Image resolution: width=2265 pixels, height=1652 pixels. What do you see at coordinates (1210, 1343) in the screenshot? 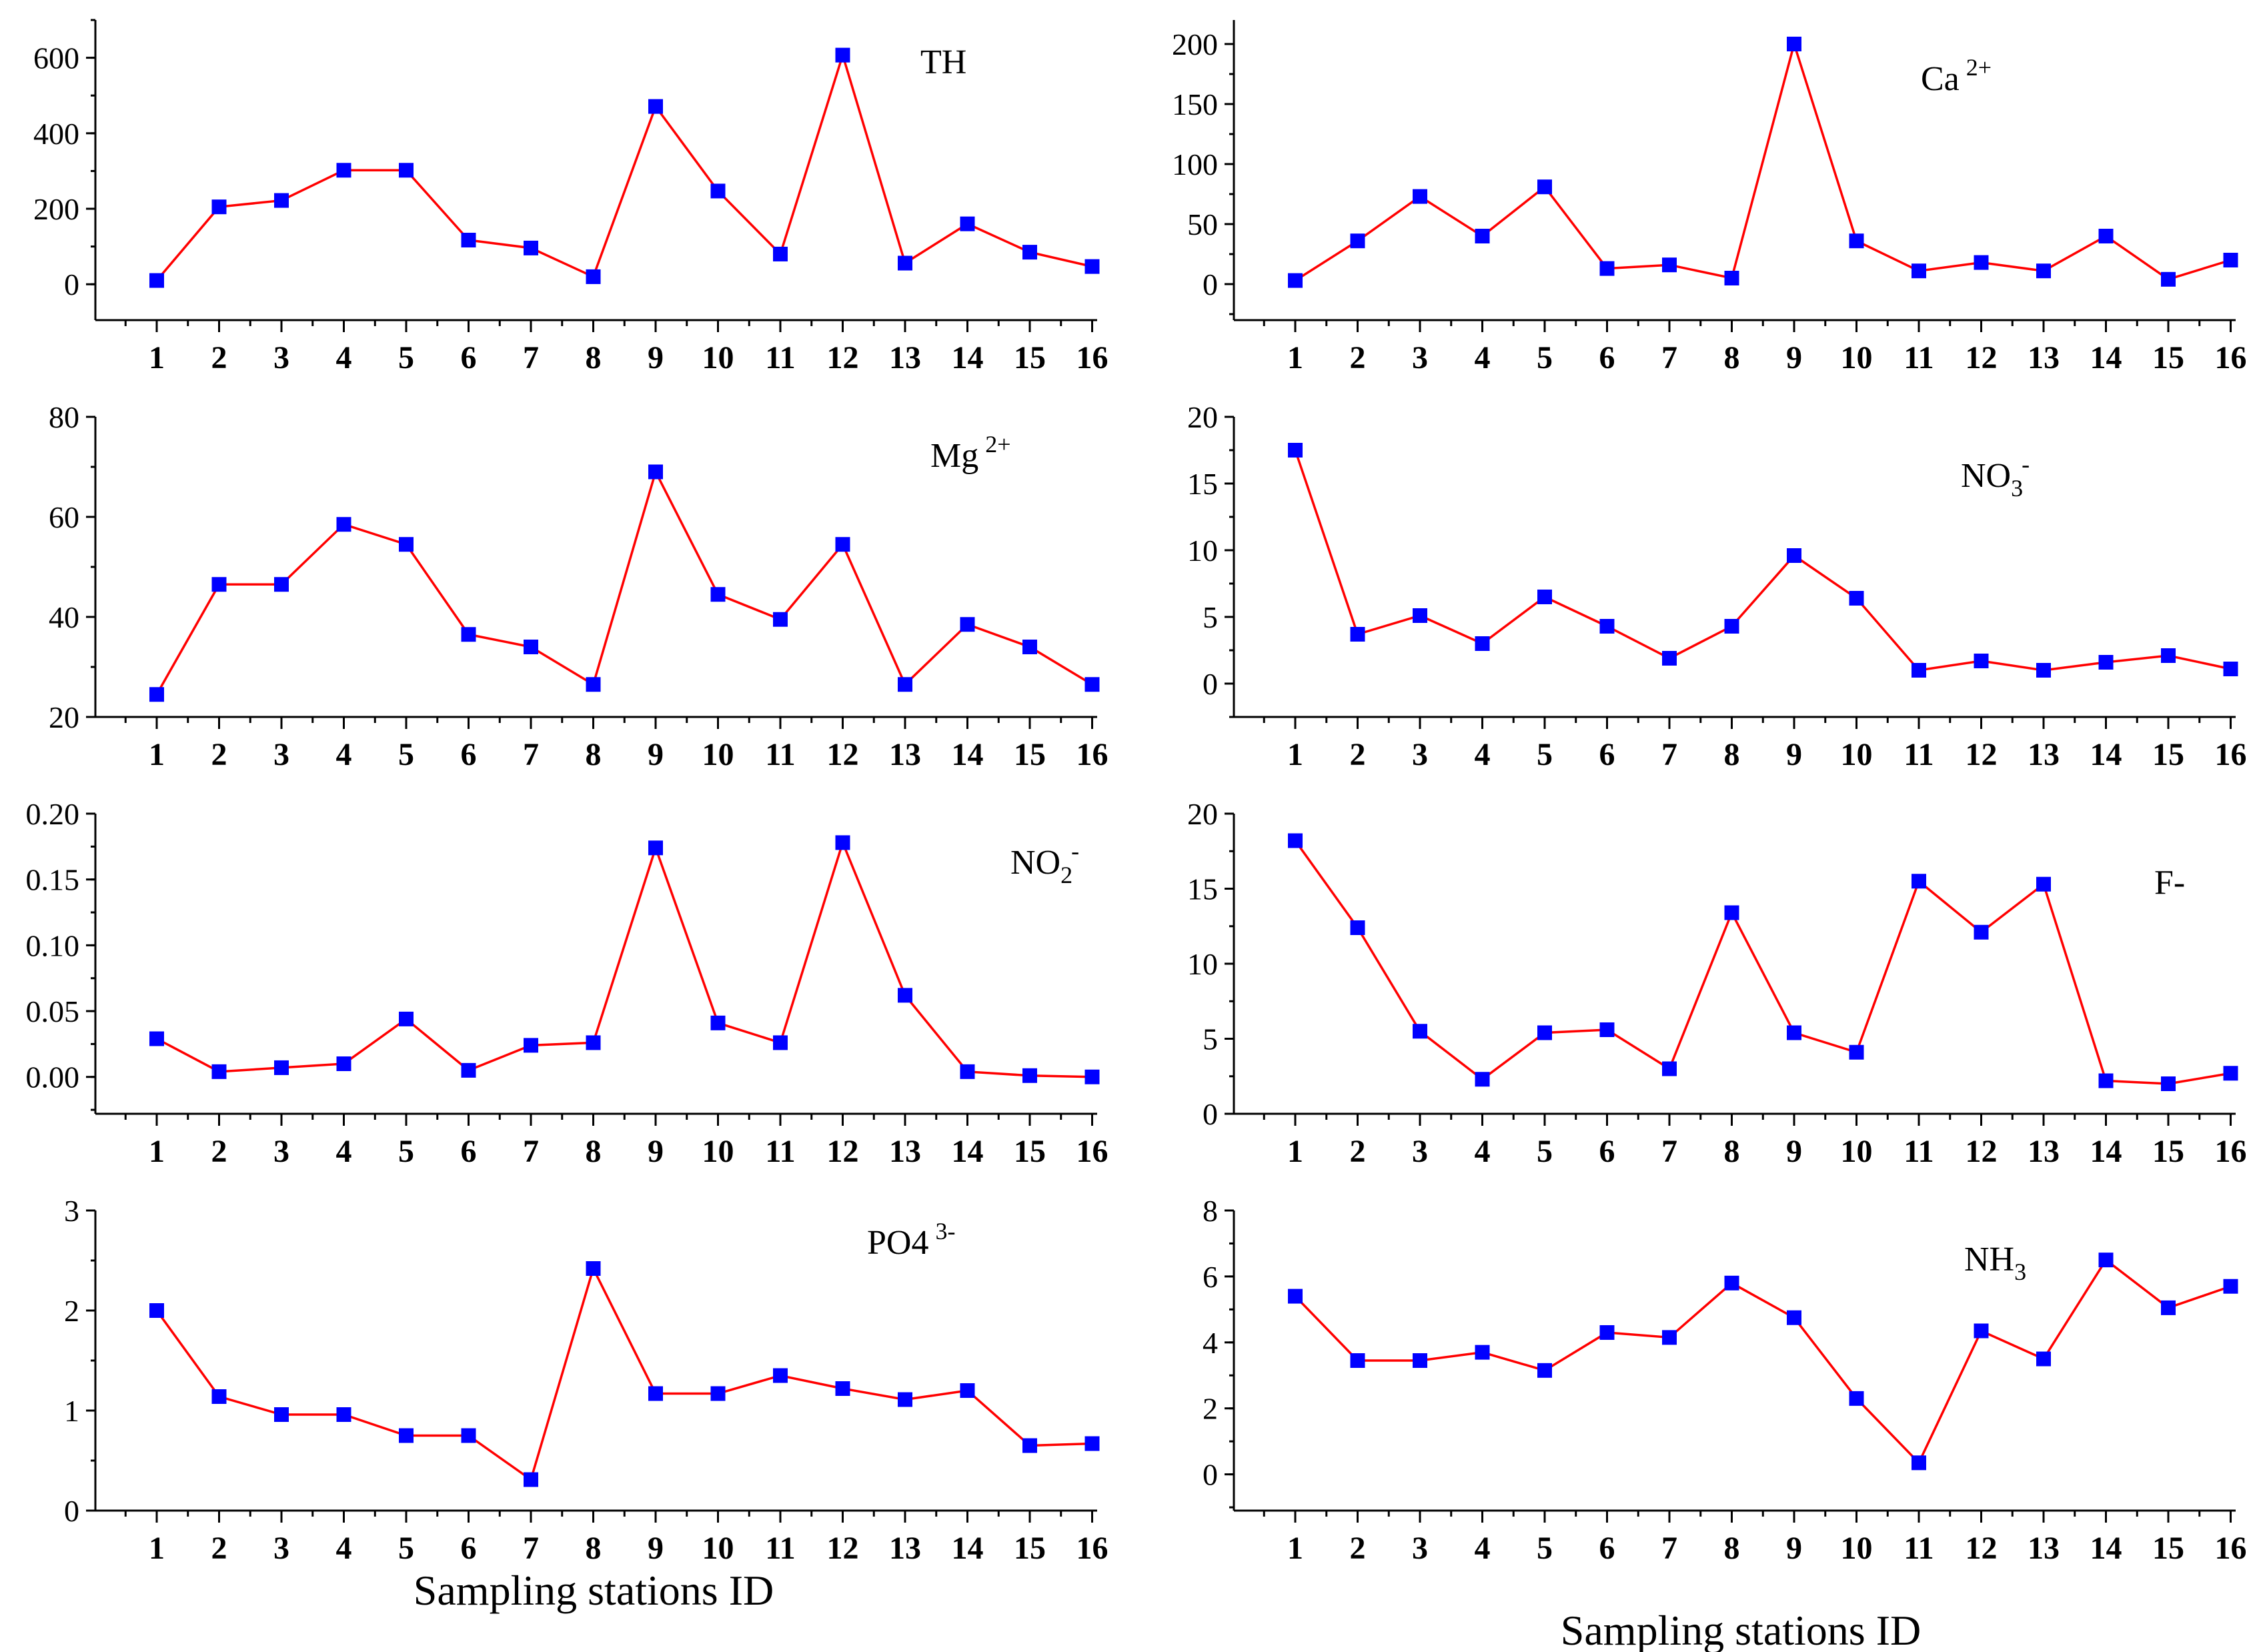
I see `y-tick-label: 4` at bounding box center [1210, 1343].